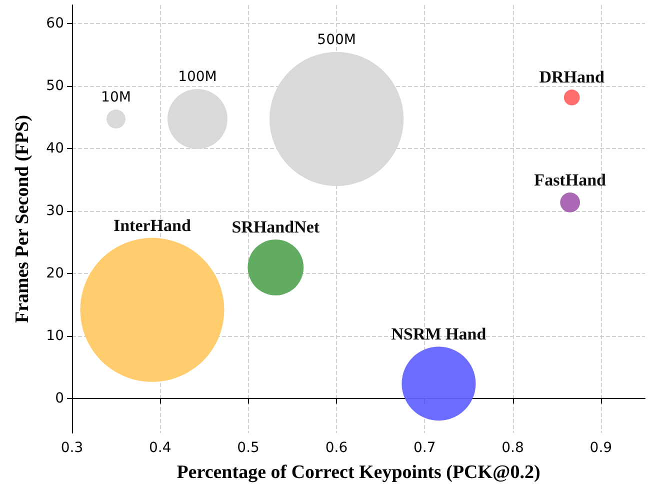  Describe the element at coordinates (336, 40) in the screenshot. I see `legend-label: 500M` at that location.